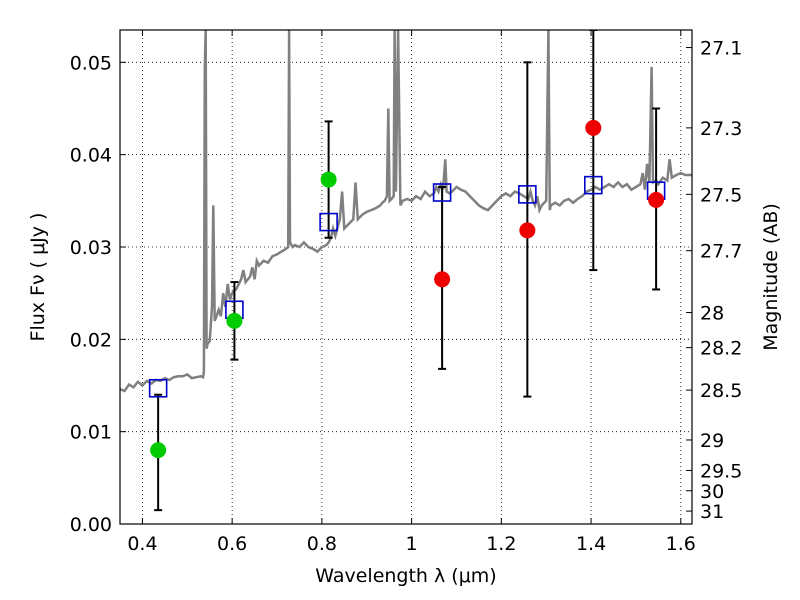 The width and height of the screenshot is (800, 600). What do you see at coordinates (721, 349) in the screenshot?
I see `mag-tick-label: 28.2` at bounding box center [721, 349].